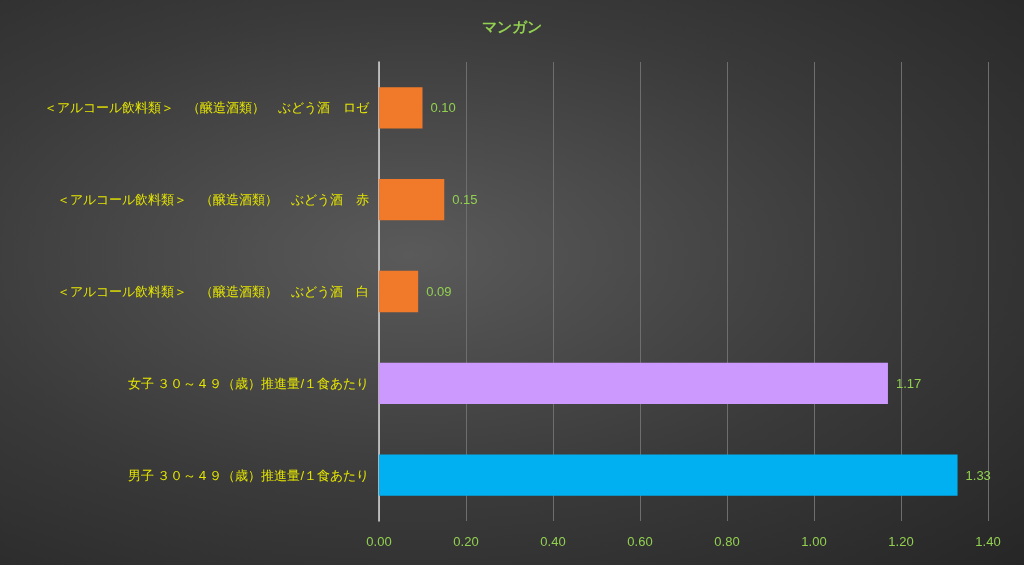 This screenshot has height=565, width=1024. I want to click on x-tick-label: 0.60, so click(640, 541).